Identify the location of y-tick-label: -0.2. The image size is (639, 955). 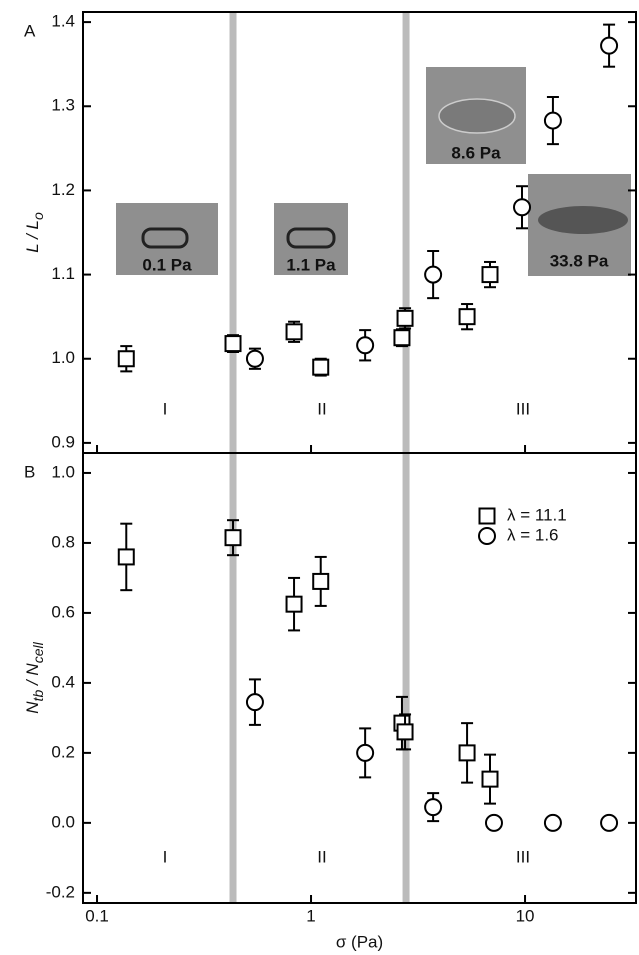
(60, 891).